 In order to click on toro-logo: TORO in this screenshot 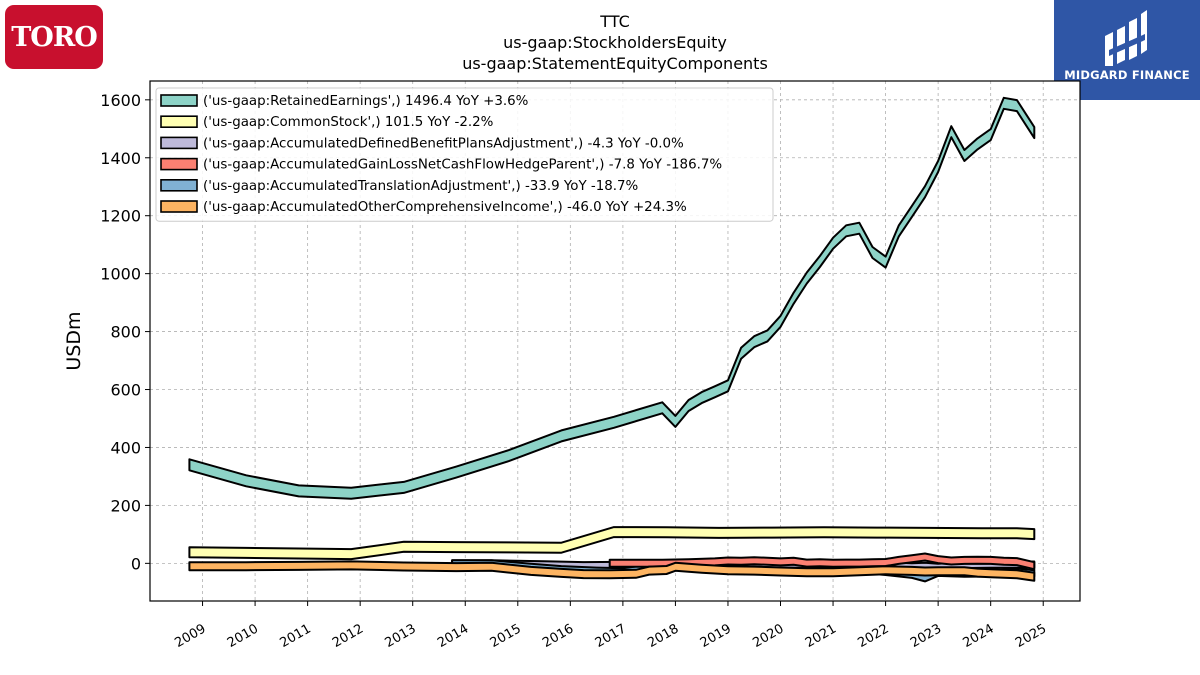, I will do `click(54, 37)`.